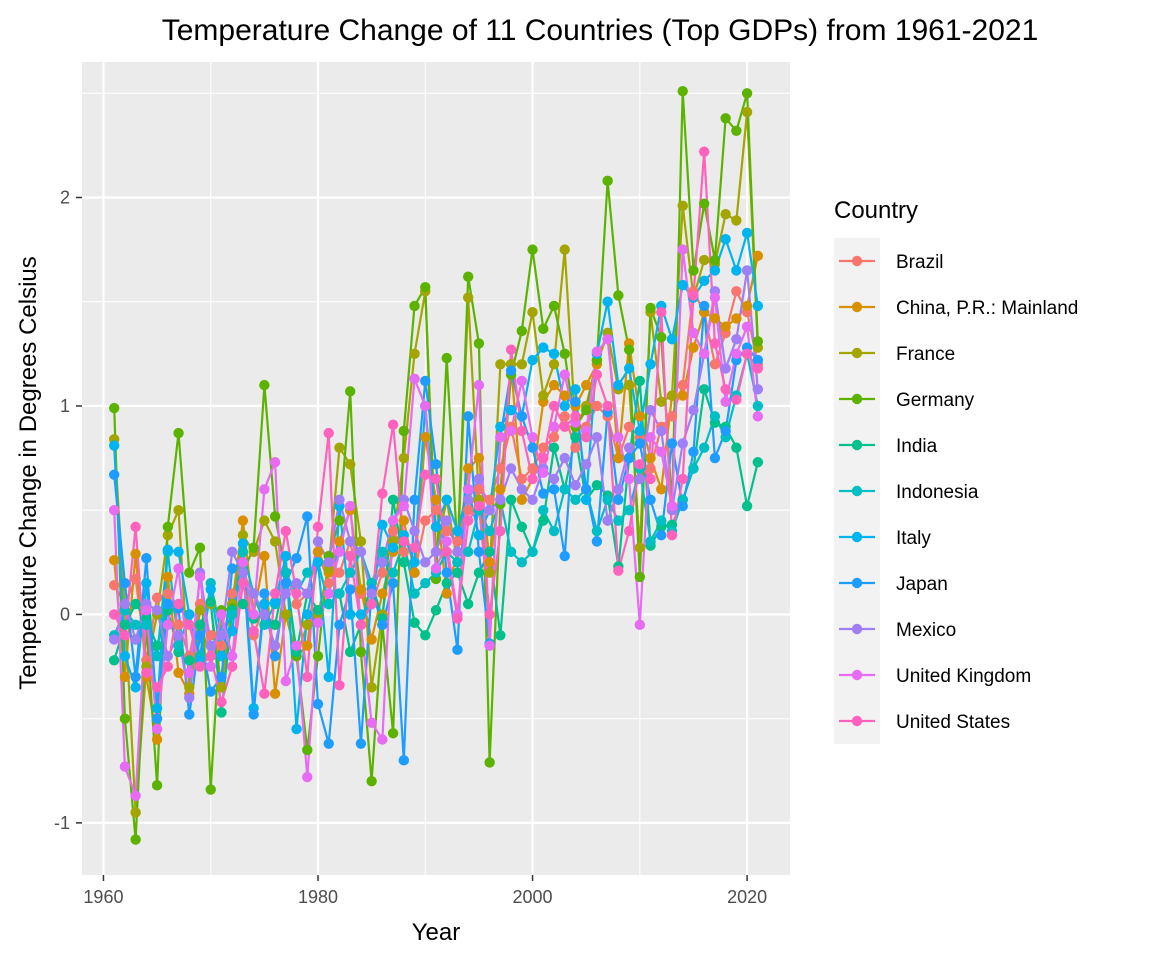 This screenshot has width=1152, height=960. I want to click on y-tick-label: -1, so click(62, 823).